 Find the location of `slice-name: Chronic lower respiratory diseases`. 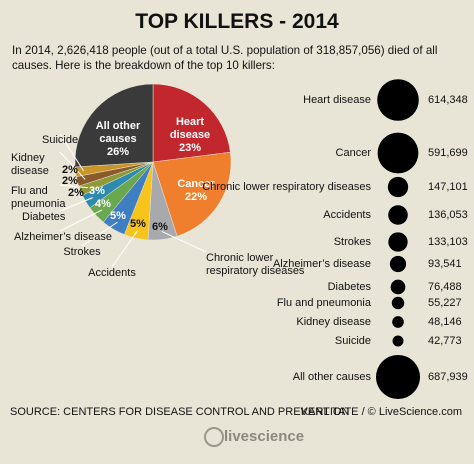

slice-name: Chronic lower respiratory diseases is located at coordinates (255, 264).